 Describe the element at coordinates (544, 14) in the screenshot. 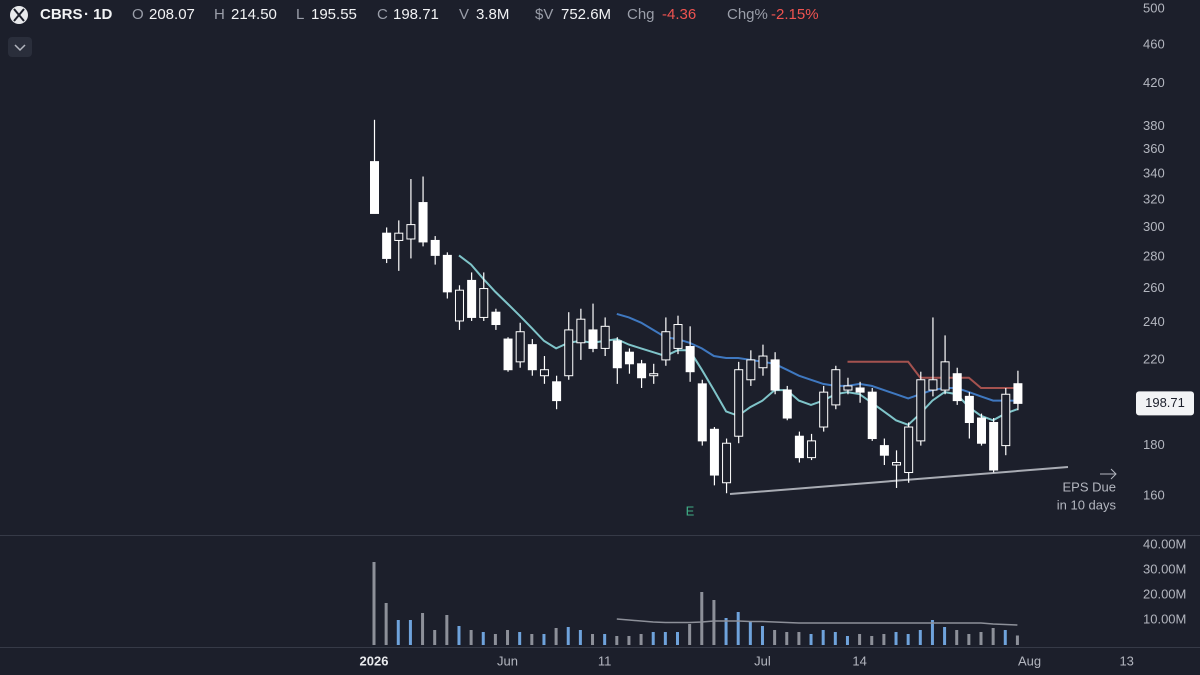

I see `dollar-volume-label: $V` at that location.